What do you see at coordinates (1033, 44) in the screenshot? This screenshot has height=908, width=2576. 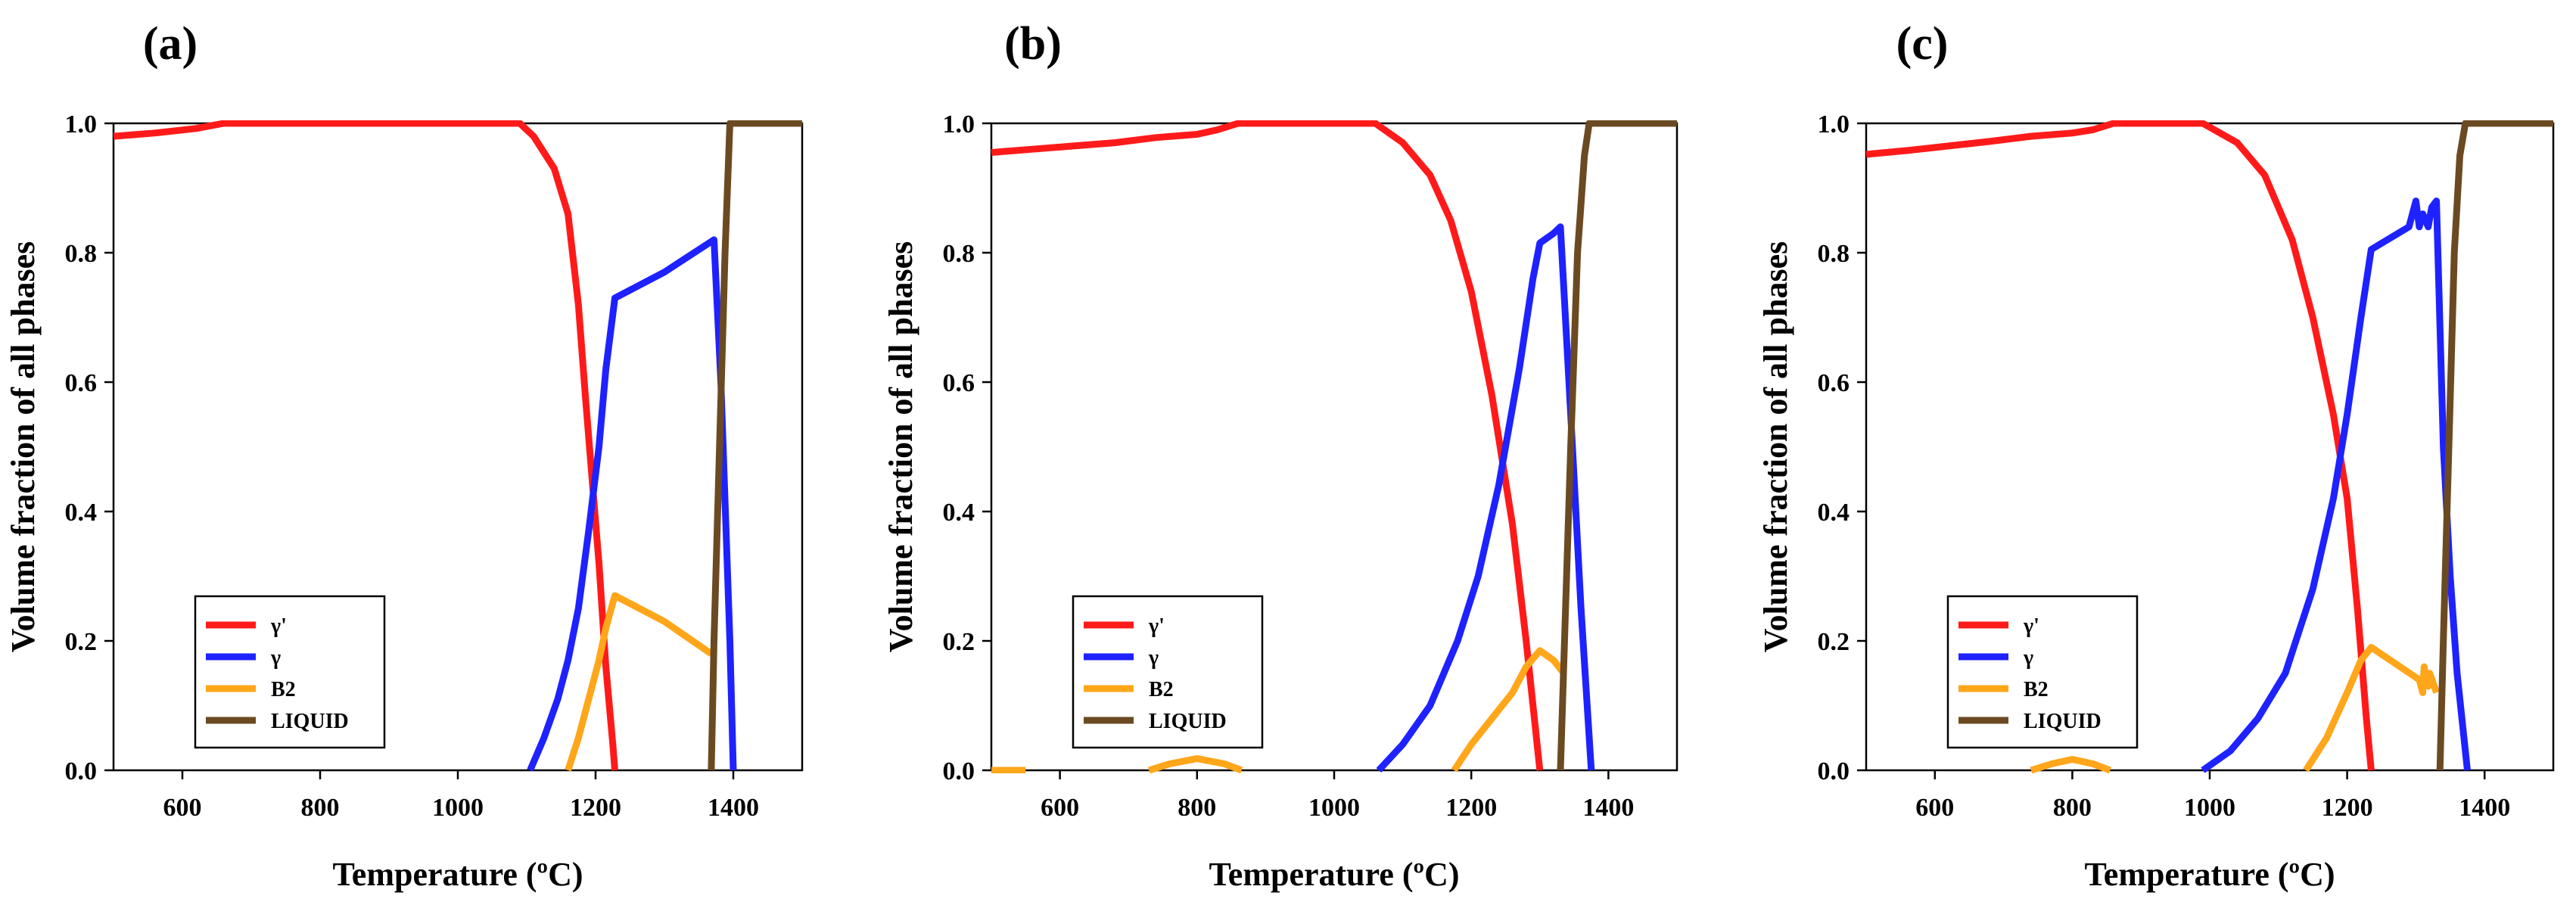 I see `panel-label: (b)` at bounding box center [1033, 44].